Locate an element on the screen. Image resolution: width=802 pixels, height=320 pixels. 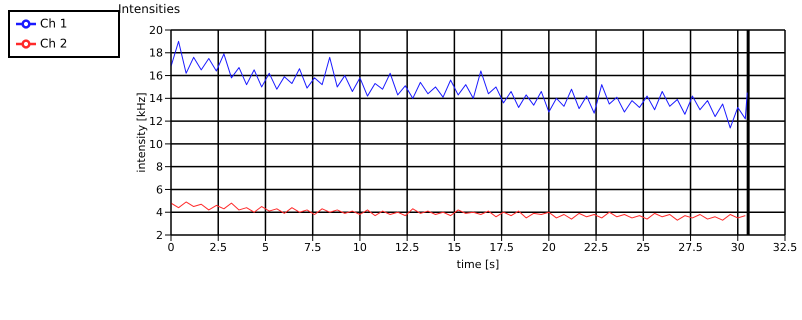
y-tick-label: 20 is located at coordinates (156, 30).